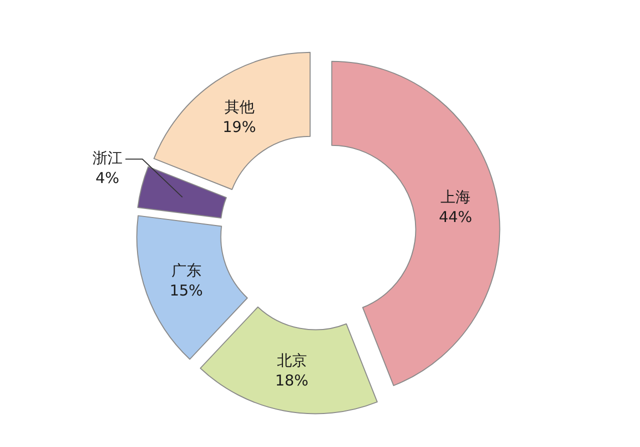  I want to click on data-label: 44%, so click(455, 217).